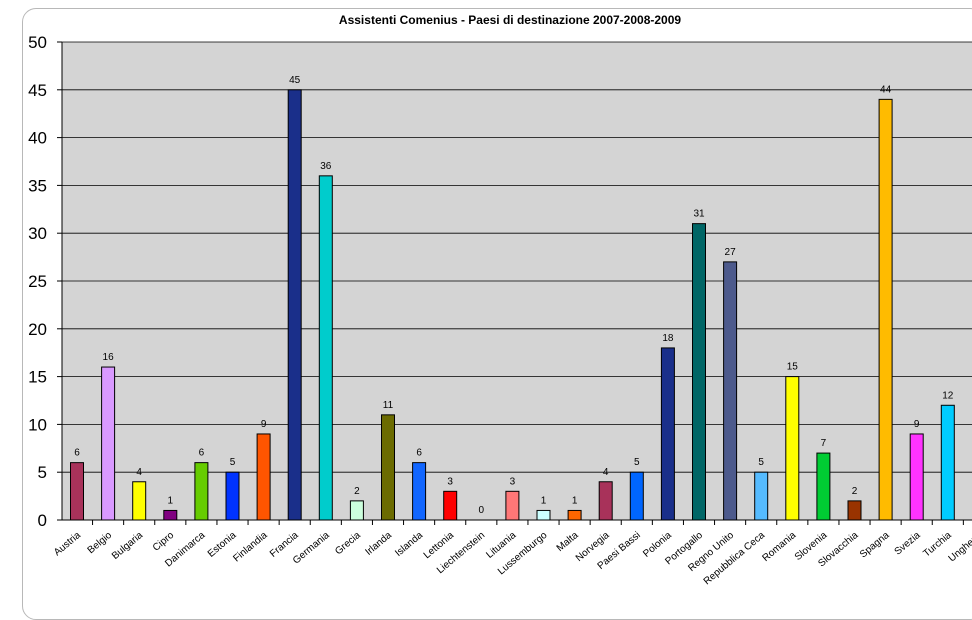 This screenshot has width=972, height=620. Describe the element at coordinates (699, 214) in the screenshot. I see `data-label: 31` at that location.